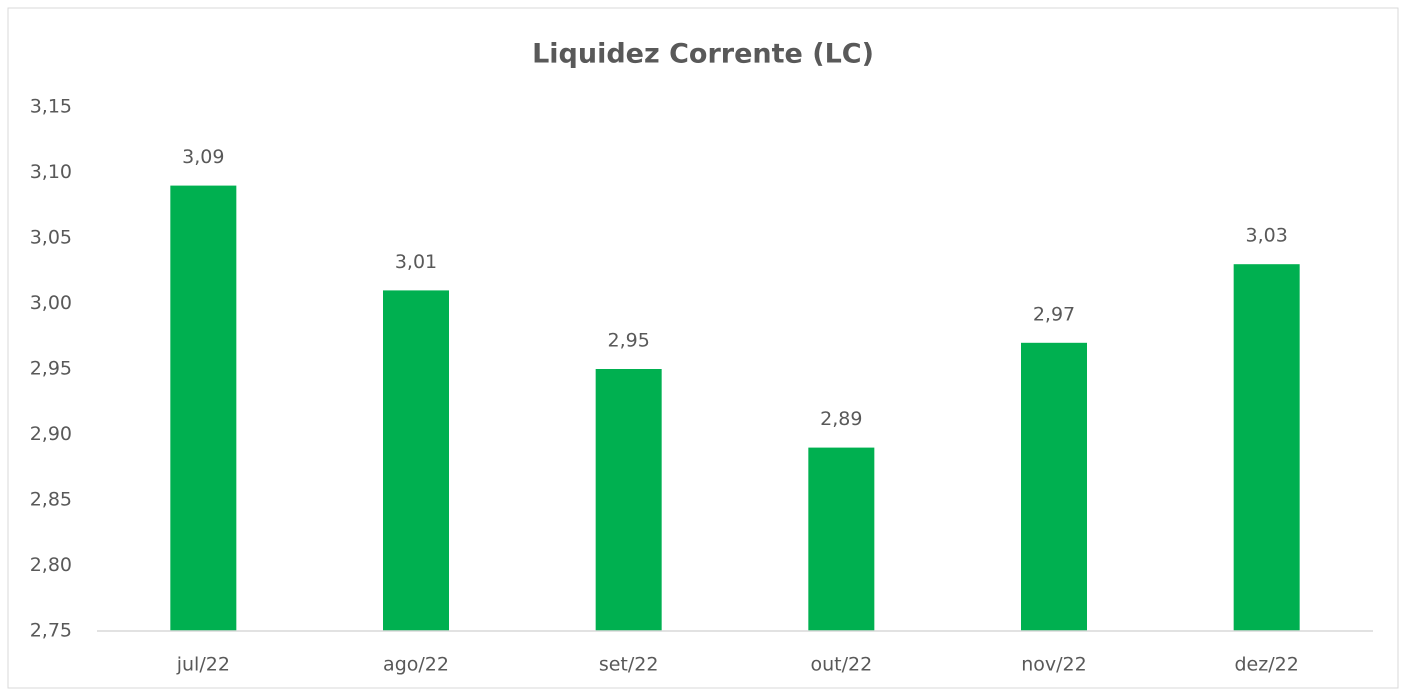 The height and width of the screenshot is (695, 1405). What do you see at coordinates (203, 157) in the screenshot?
I see `data-label: 3,09` at bounding box center [203, 157].